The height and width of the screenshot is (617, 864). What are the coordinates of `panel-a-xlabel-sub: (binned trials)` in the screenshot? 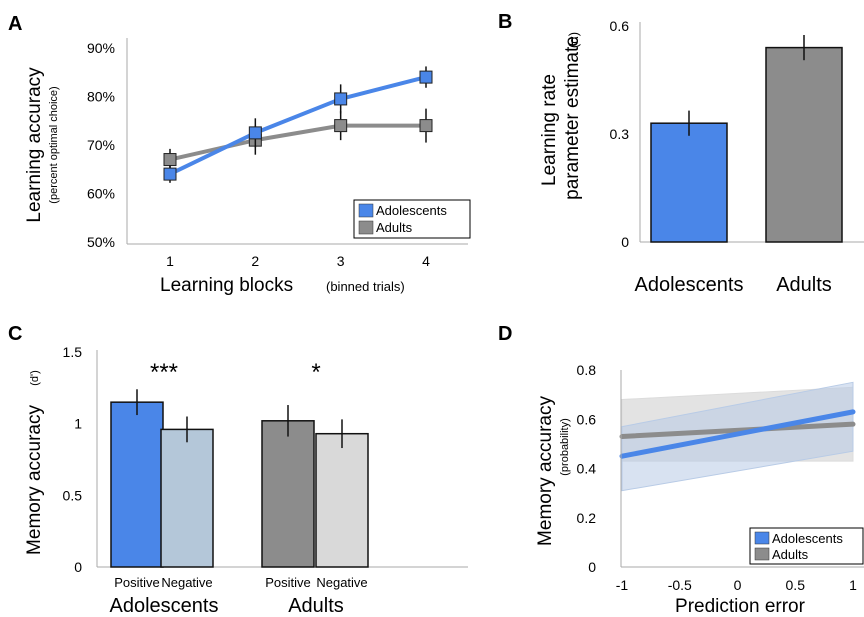 It's located at (365, 286).